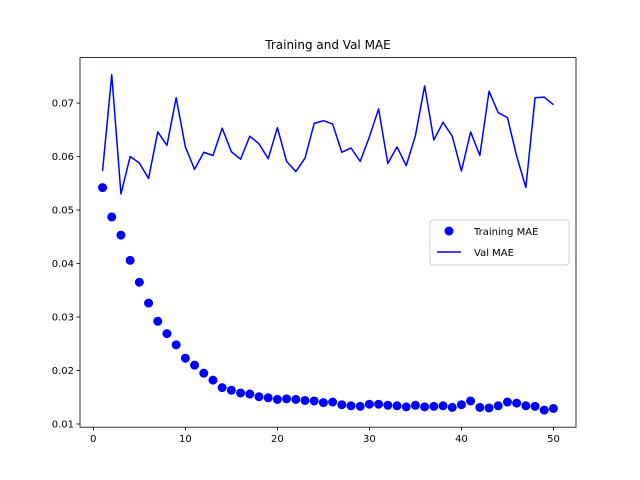  What do you see at coordinates (553, 439) in the screenshot?
I see `x-tick-label: 50` at bounding box center [553, 439].